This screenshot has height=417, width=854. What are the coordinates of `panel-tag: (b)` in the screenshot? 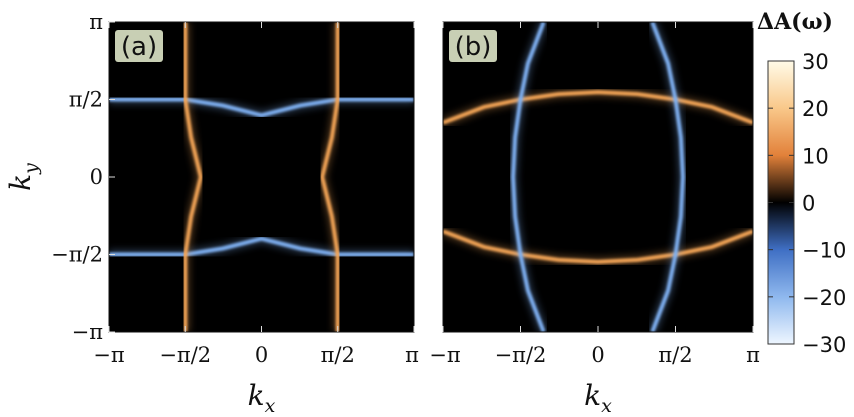 It's located at (473, 46).